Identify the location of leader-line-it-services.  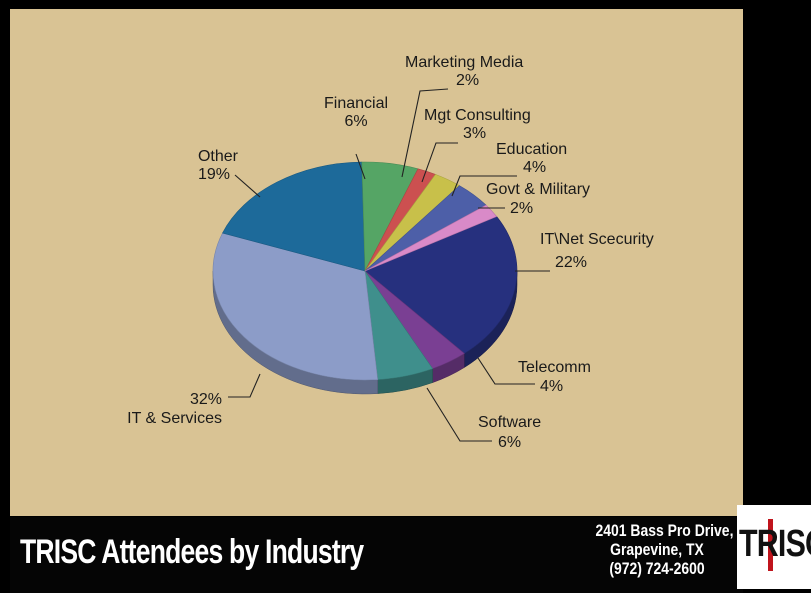
(244, 385).